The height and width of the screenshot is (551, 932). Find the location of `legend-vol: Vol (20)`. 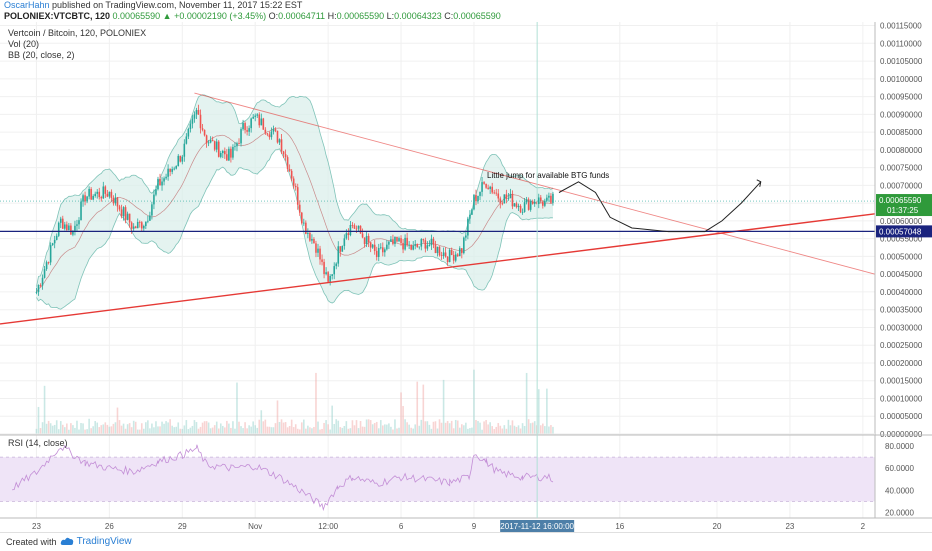

legend-vol: Vol (20) is located at coordinates (23, 44).